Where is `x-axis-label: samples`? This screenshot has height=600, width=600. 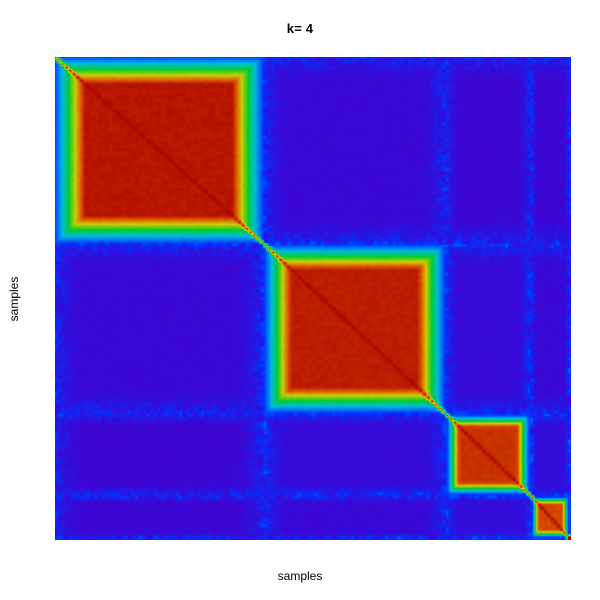 x-axis-label: samples is located at coordinates (300, 576).